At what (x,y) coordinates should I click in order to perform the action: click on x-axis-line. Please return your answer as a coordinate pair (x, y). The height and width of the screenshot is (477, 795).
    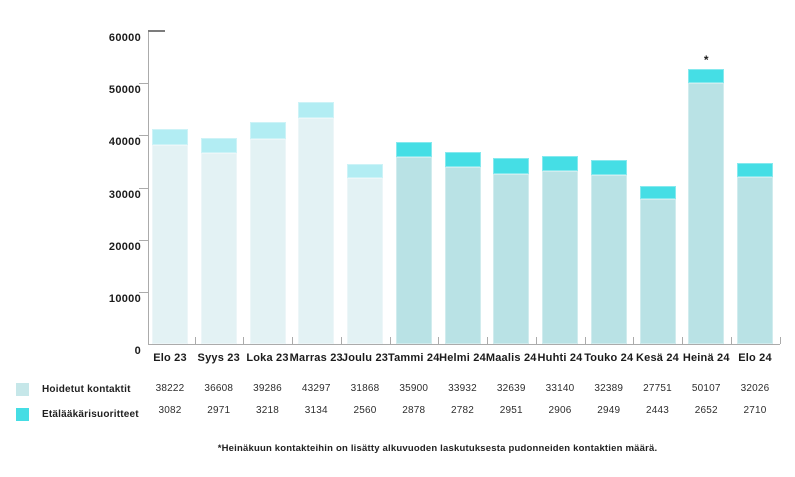
    Looking at the image, I should click on (464, 344).